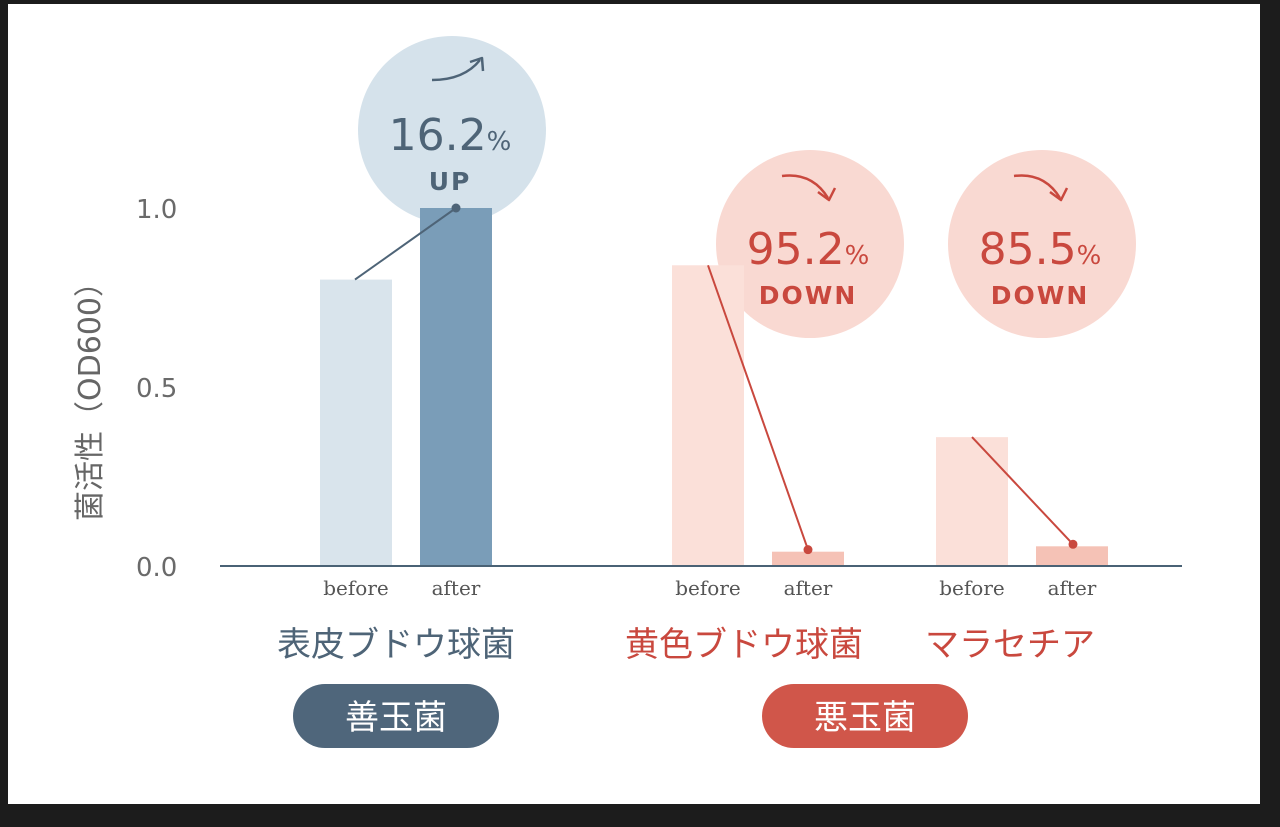  I want to click on group-name: マラセチア, so click(1010, 645).